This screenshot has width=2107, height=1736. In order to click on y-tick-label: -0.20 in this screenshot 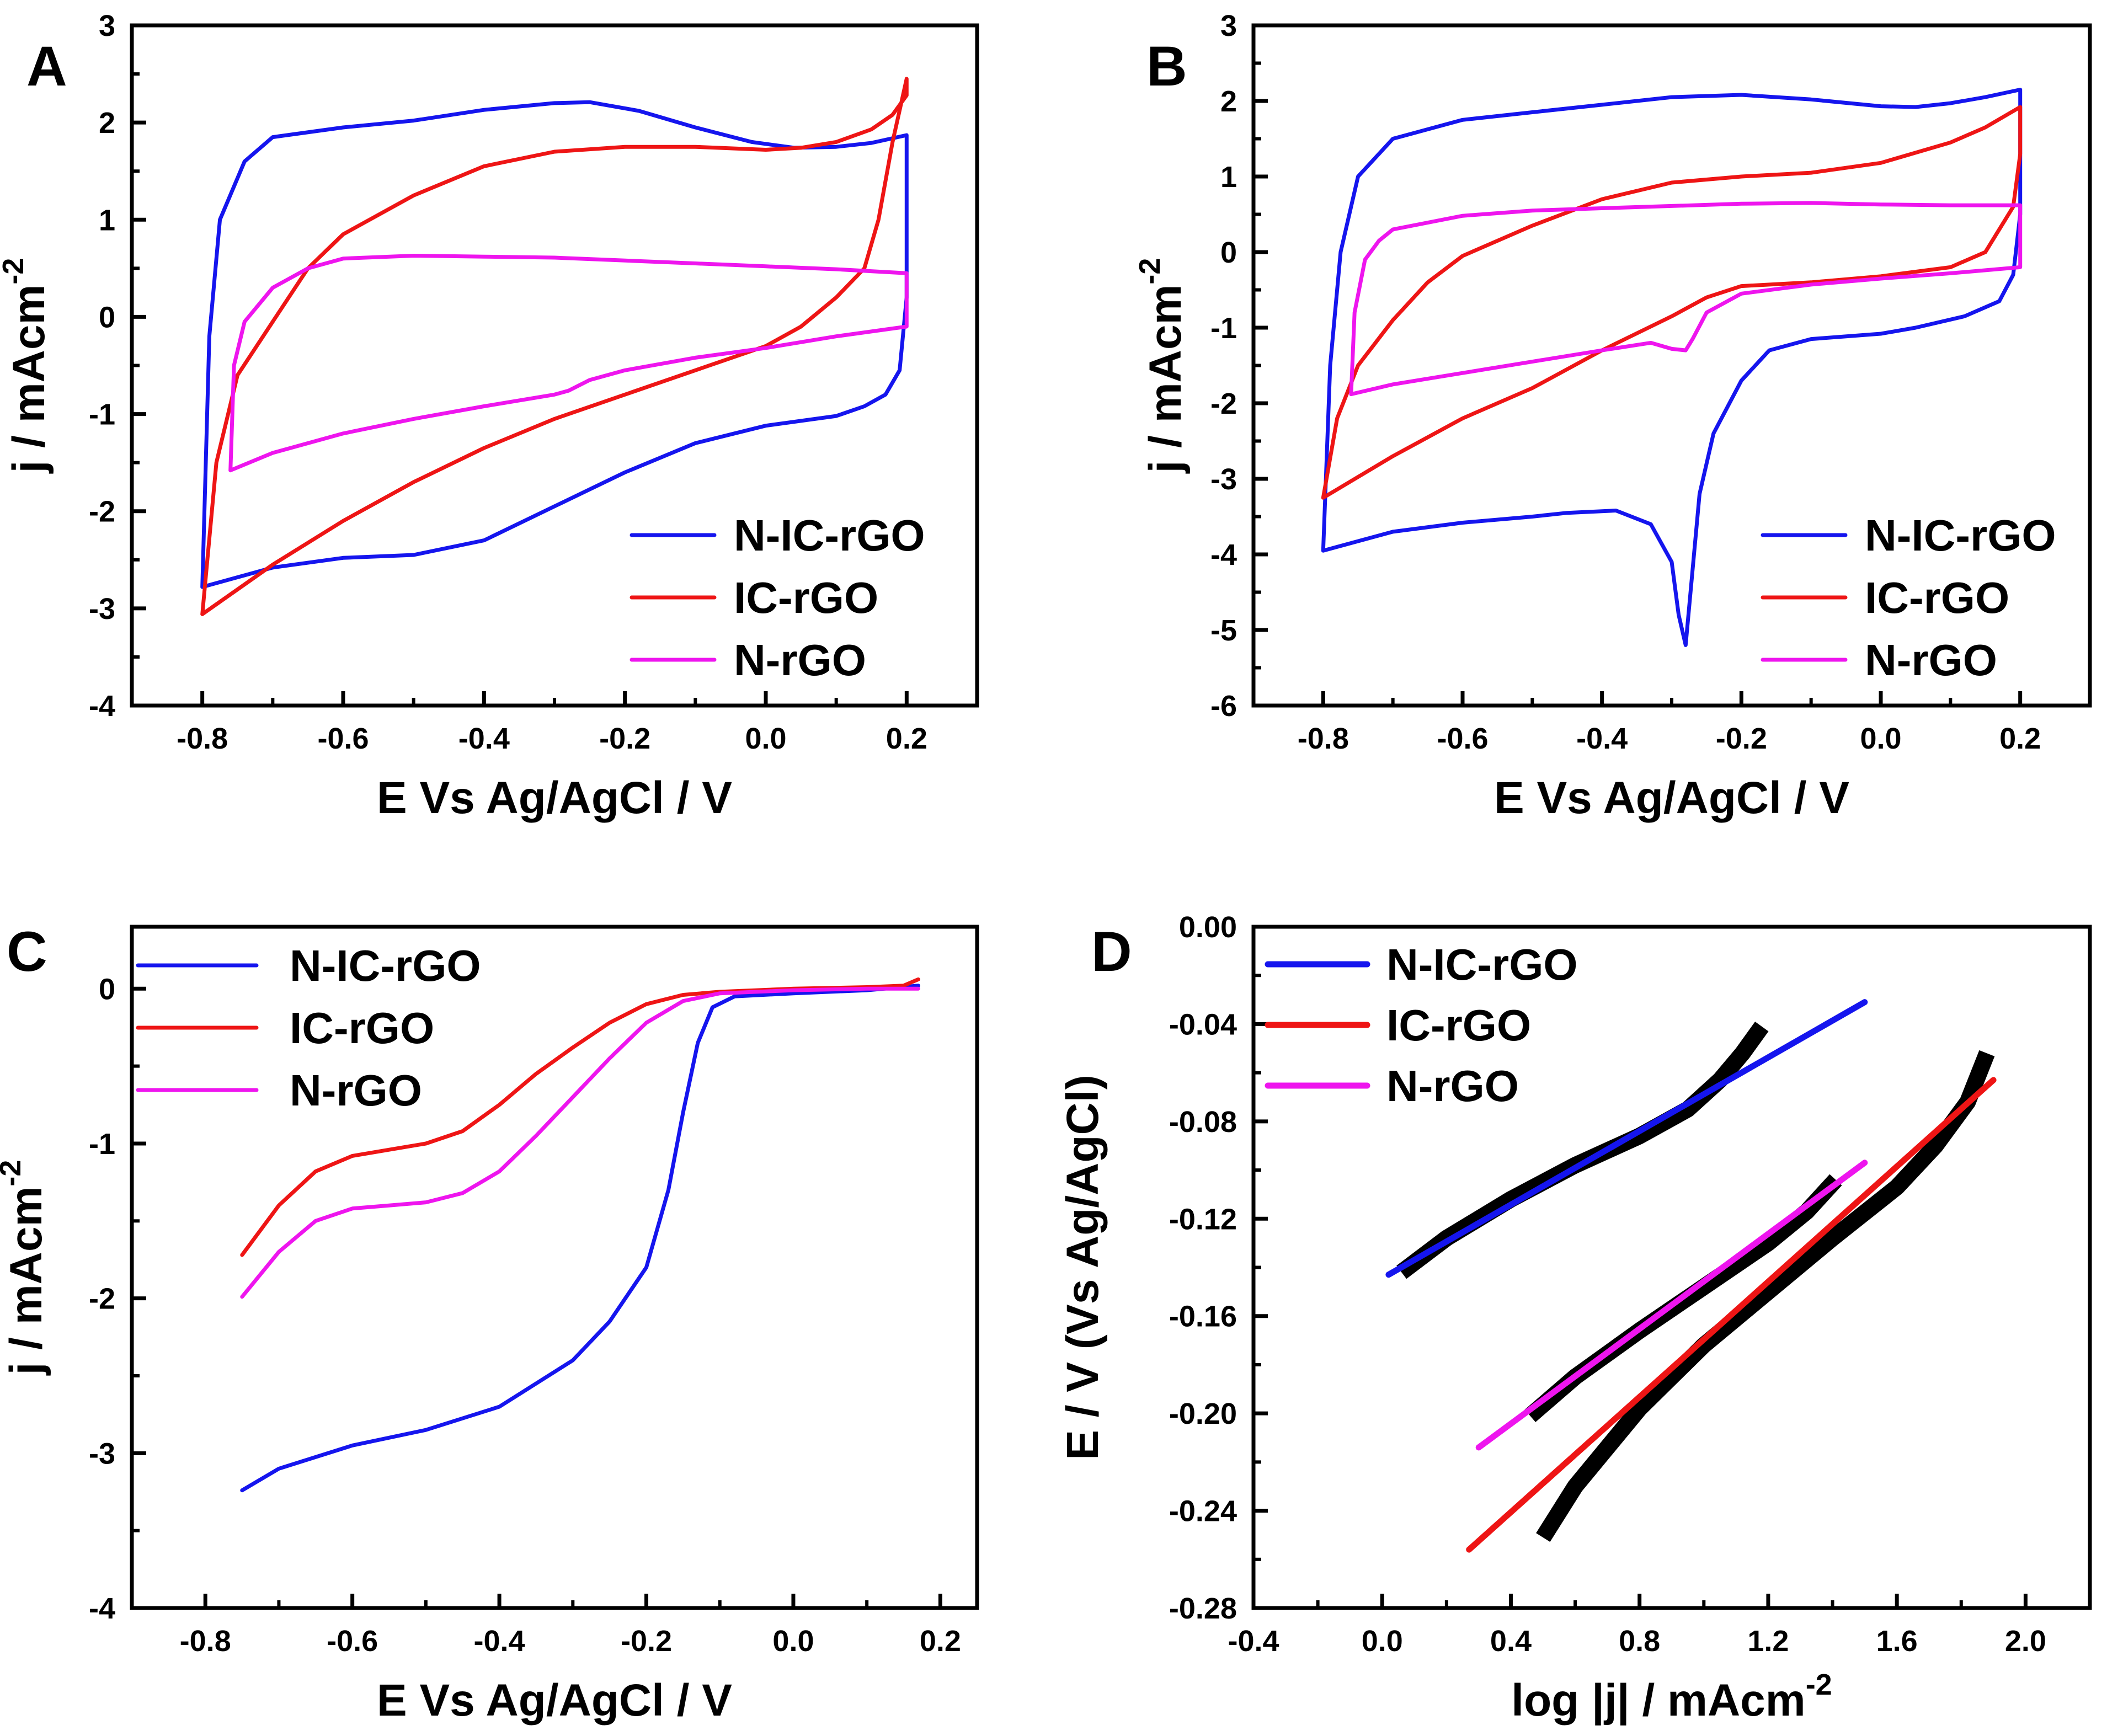, I will do `click(1203, 1413)`.